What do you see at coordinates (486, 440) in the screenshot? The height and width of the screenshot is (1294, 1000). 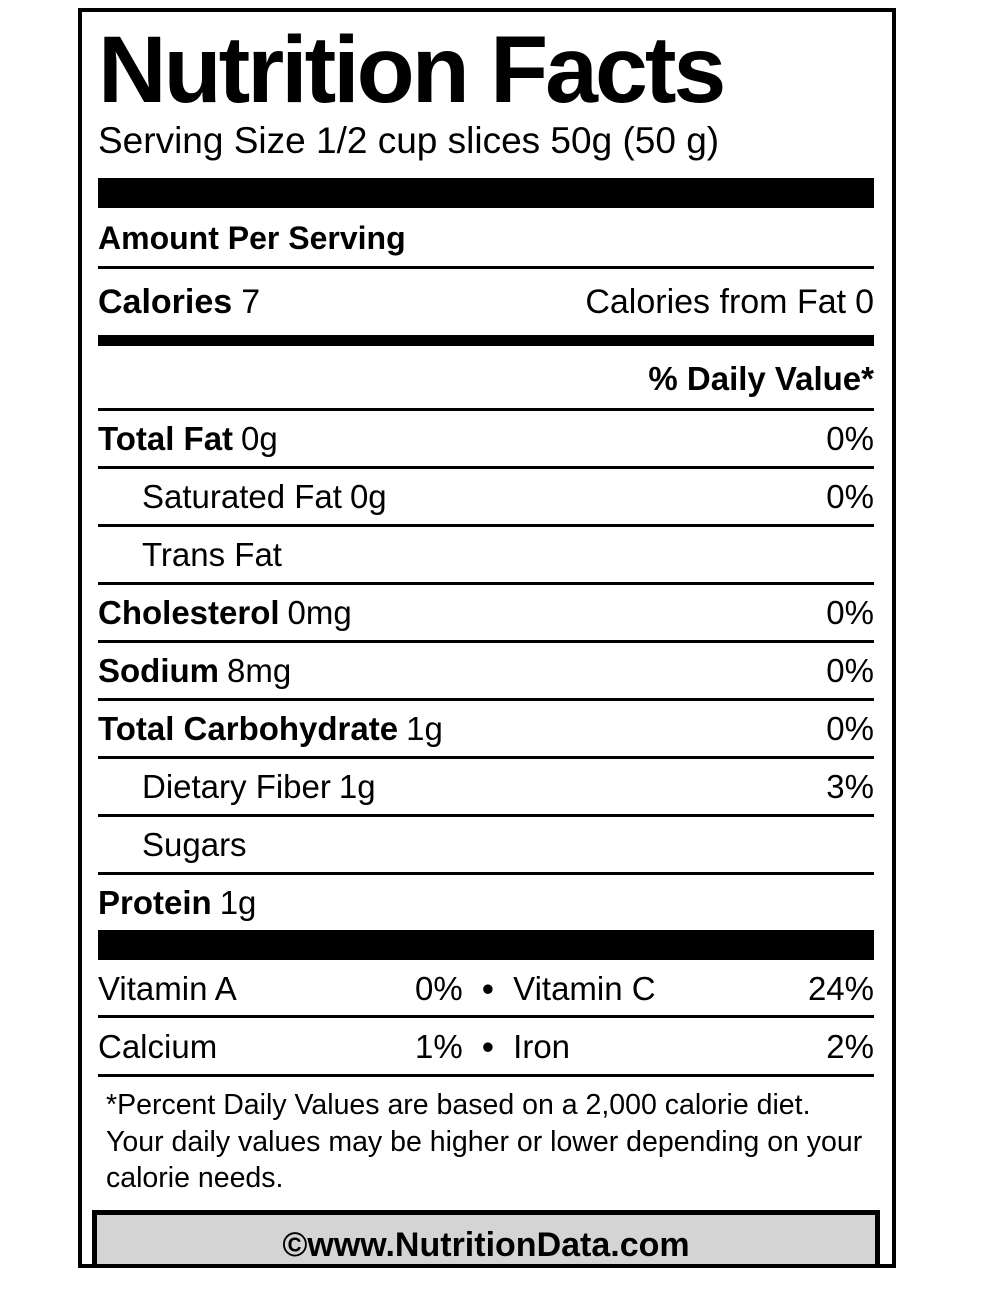 I see `nutrient-row-total-fat: Total Fat 0g 0%` at bounding box center [486, 440].